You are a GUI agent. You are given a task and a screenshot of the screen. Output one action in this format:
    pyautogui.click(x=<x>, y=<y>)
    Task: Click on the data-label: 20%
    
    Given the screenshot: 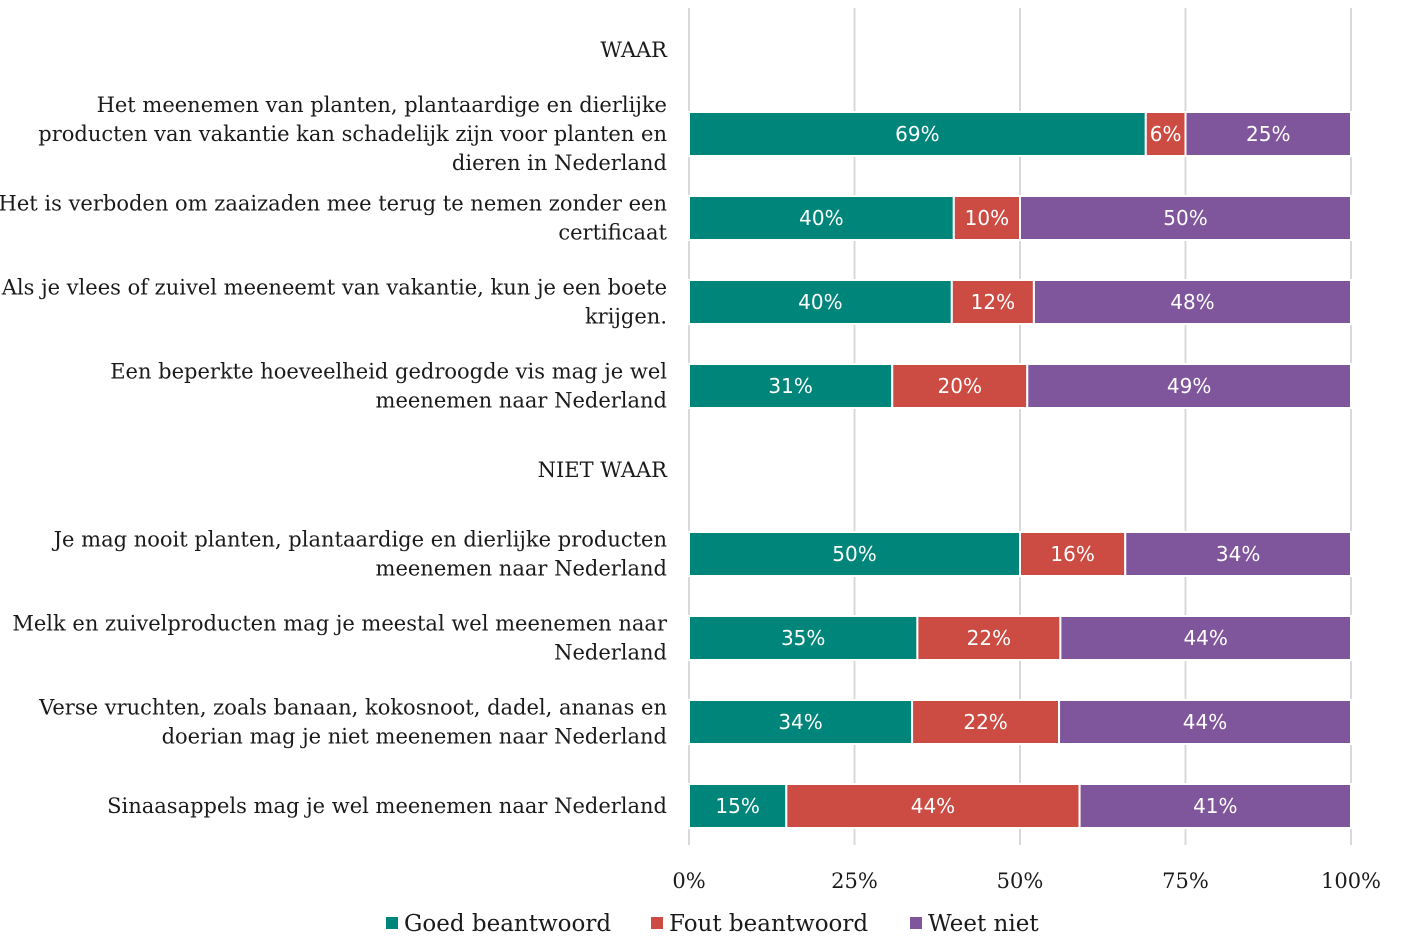 What is the action you would take?
    pyautogui.click(x=960, y=386)
    